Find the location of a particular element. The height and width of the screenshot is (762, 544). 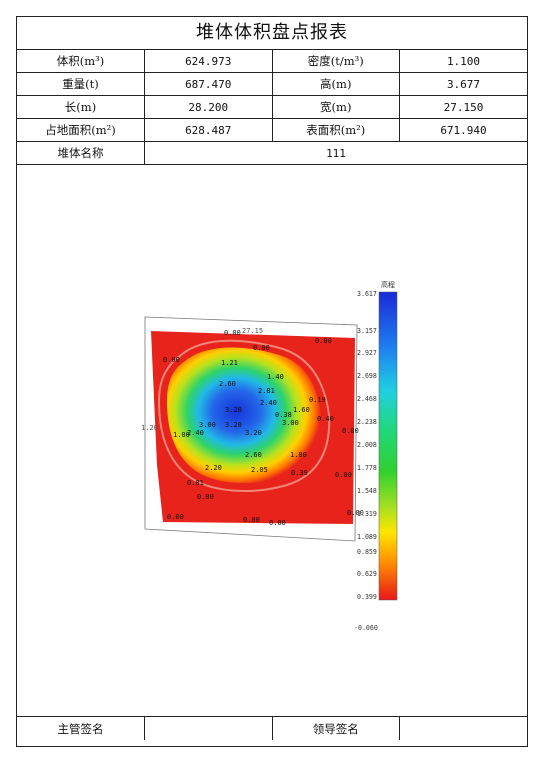

volume-label: 体积(m³) is located at coordinates (81, 61).